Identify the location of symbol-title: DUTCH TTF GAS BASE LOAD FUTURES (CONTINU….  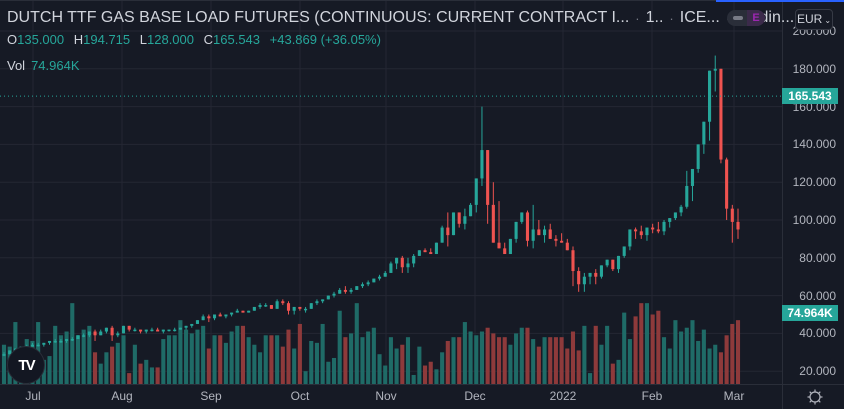
(318, 17).